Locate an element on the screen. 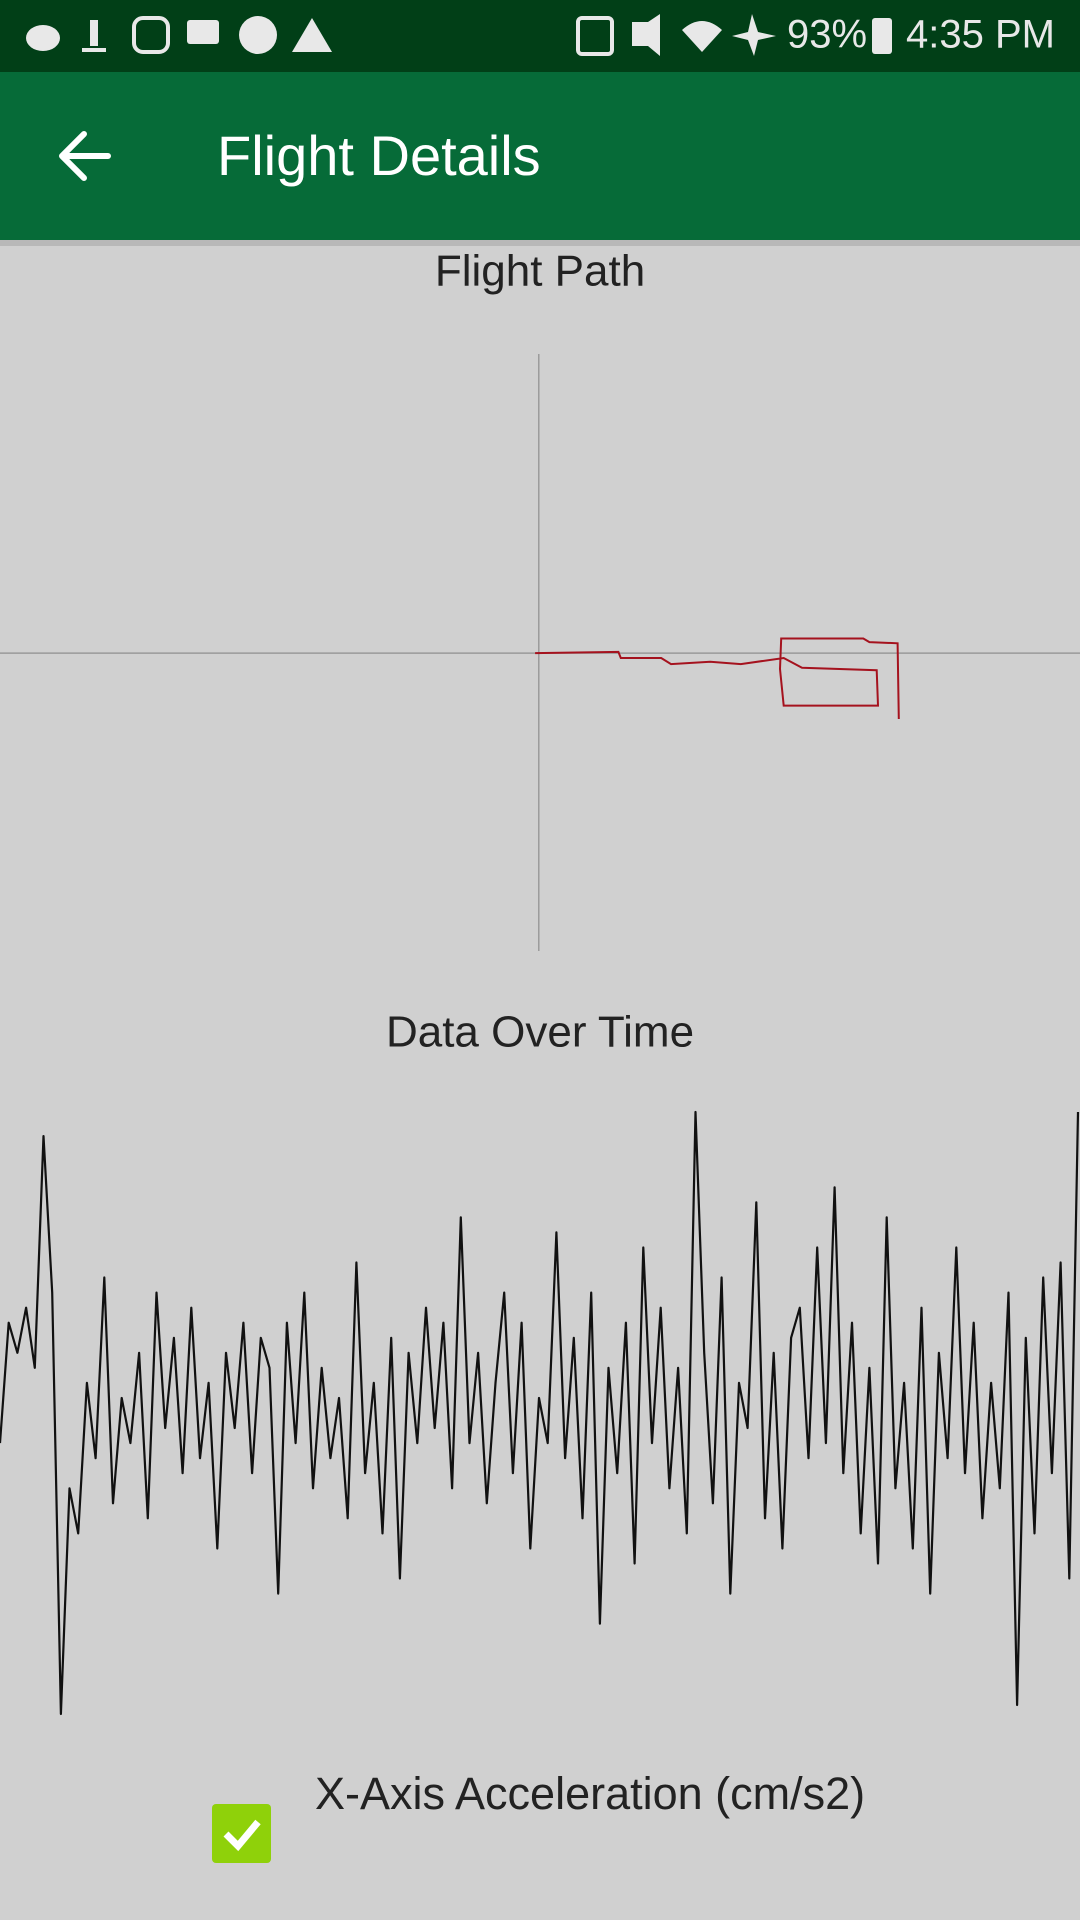  battery-text: 93% is located at coordinates (827, 35).